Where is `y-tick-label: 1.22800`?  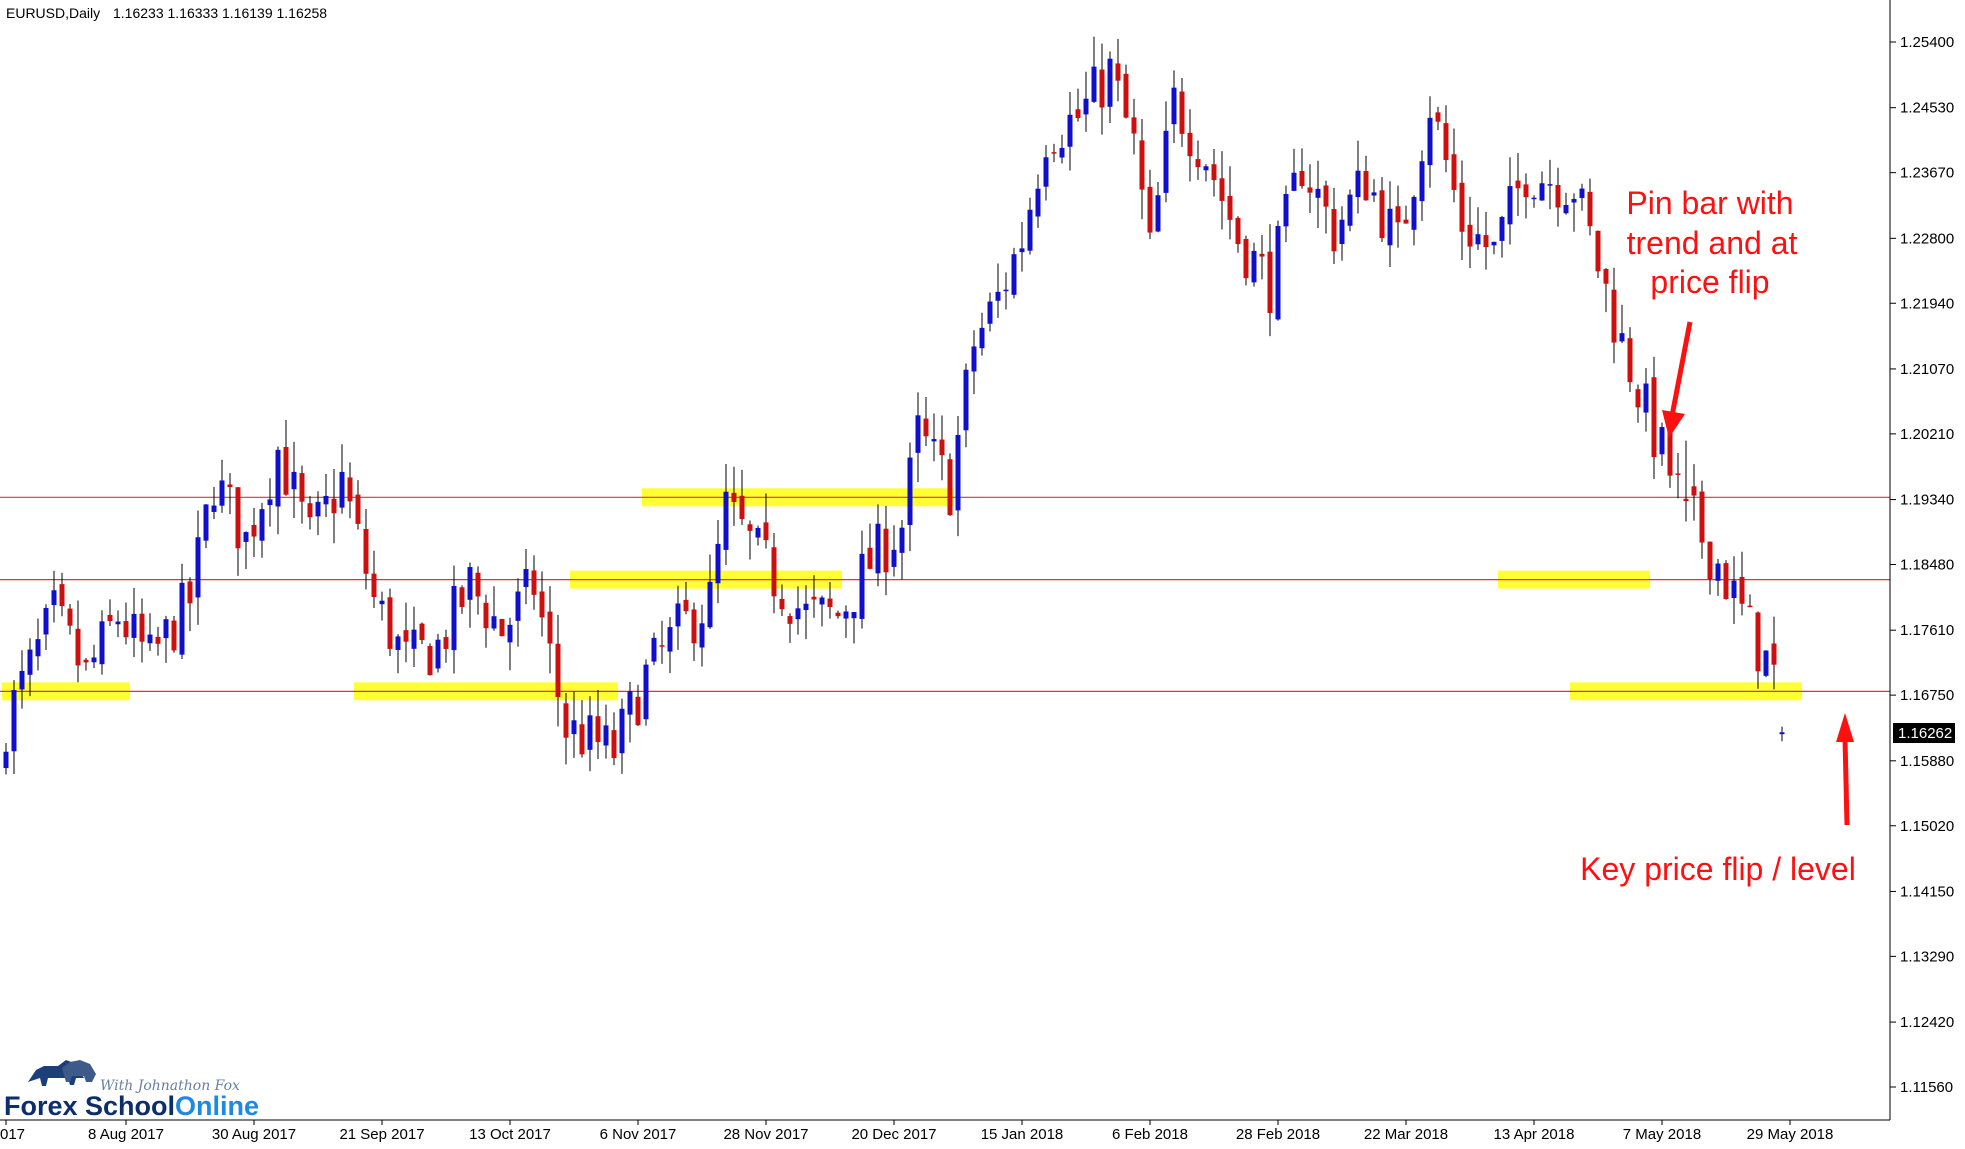 y-tick-label: 1.22800 is located at coordinates (1927, 238).